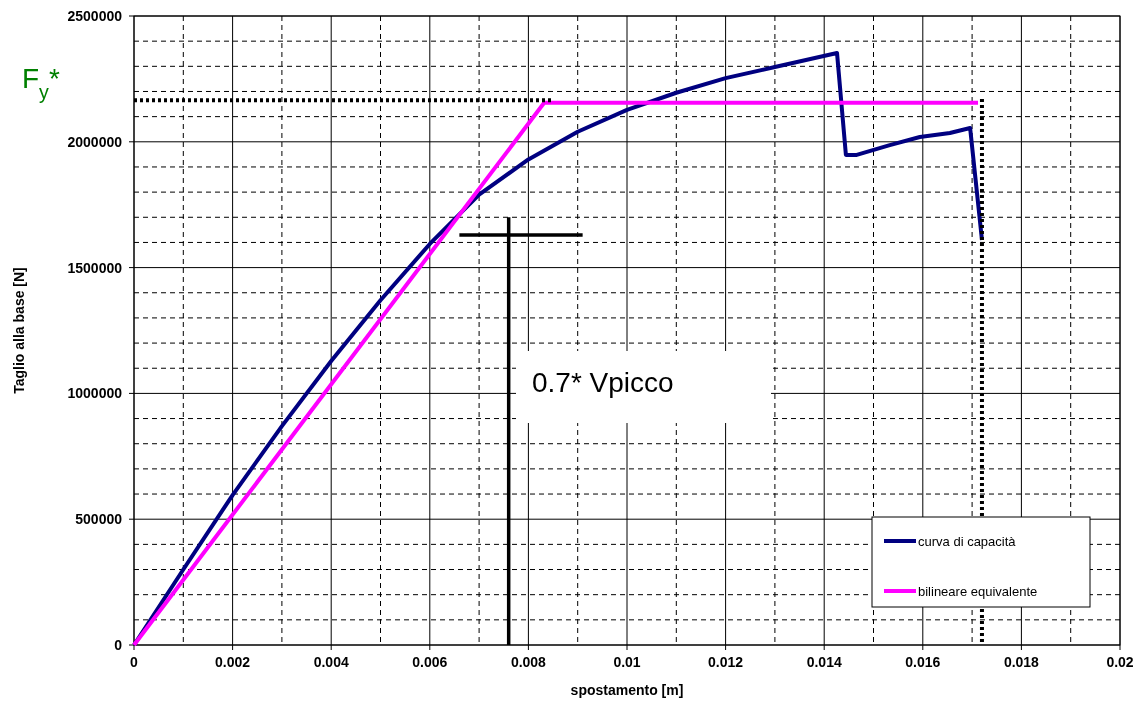 Image resolution: width=1143 pixels, height=722 pixels. Describe the element at coordinates (19, 330) in the screenshot. I see `y-axis-title: Taglio alla base [N]` at that location.